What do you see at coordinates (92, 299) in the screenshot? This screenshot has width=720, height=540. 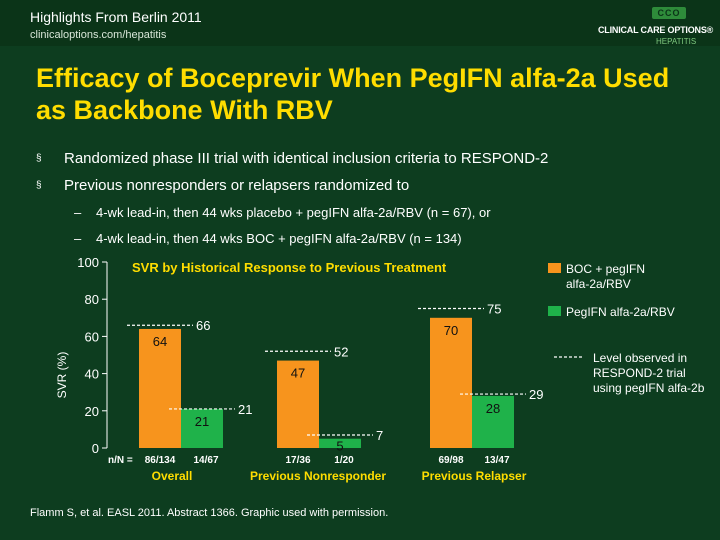 I see `y-tick-label: 80` at bounding box center [92, 299].